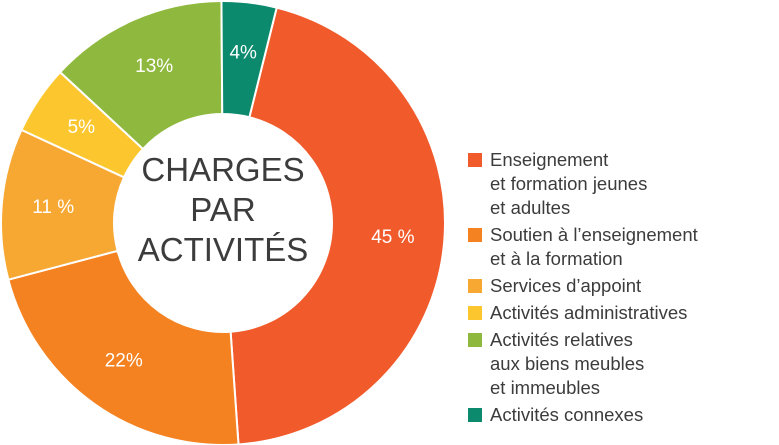 The height and width of the screenshot is (445, 779). What do you see at coordinates (53, 207) in the screenshot?
I see `value-label: 11 %` at bounding box center [53, 207].